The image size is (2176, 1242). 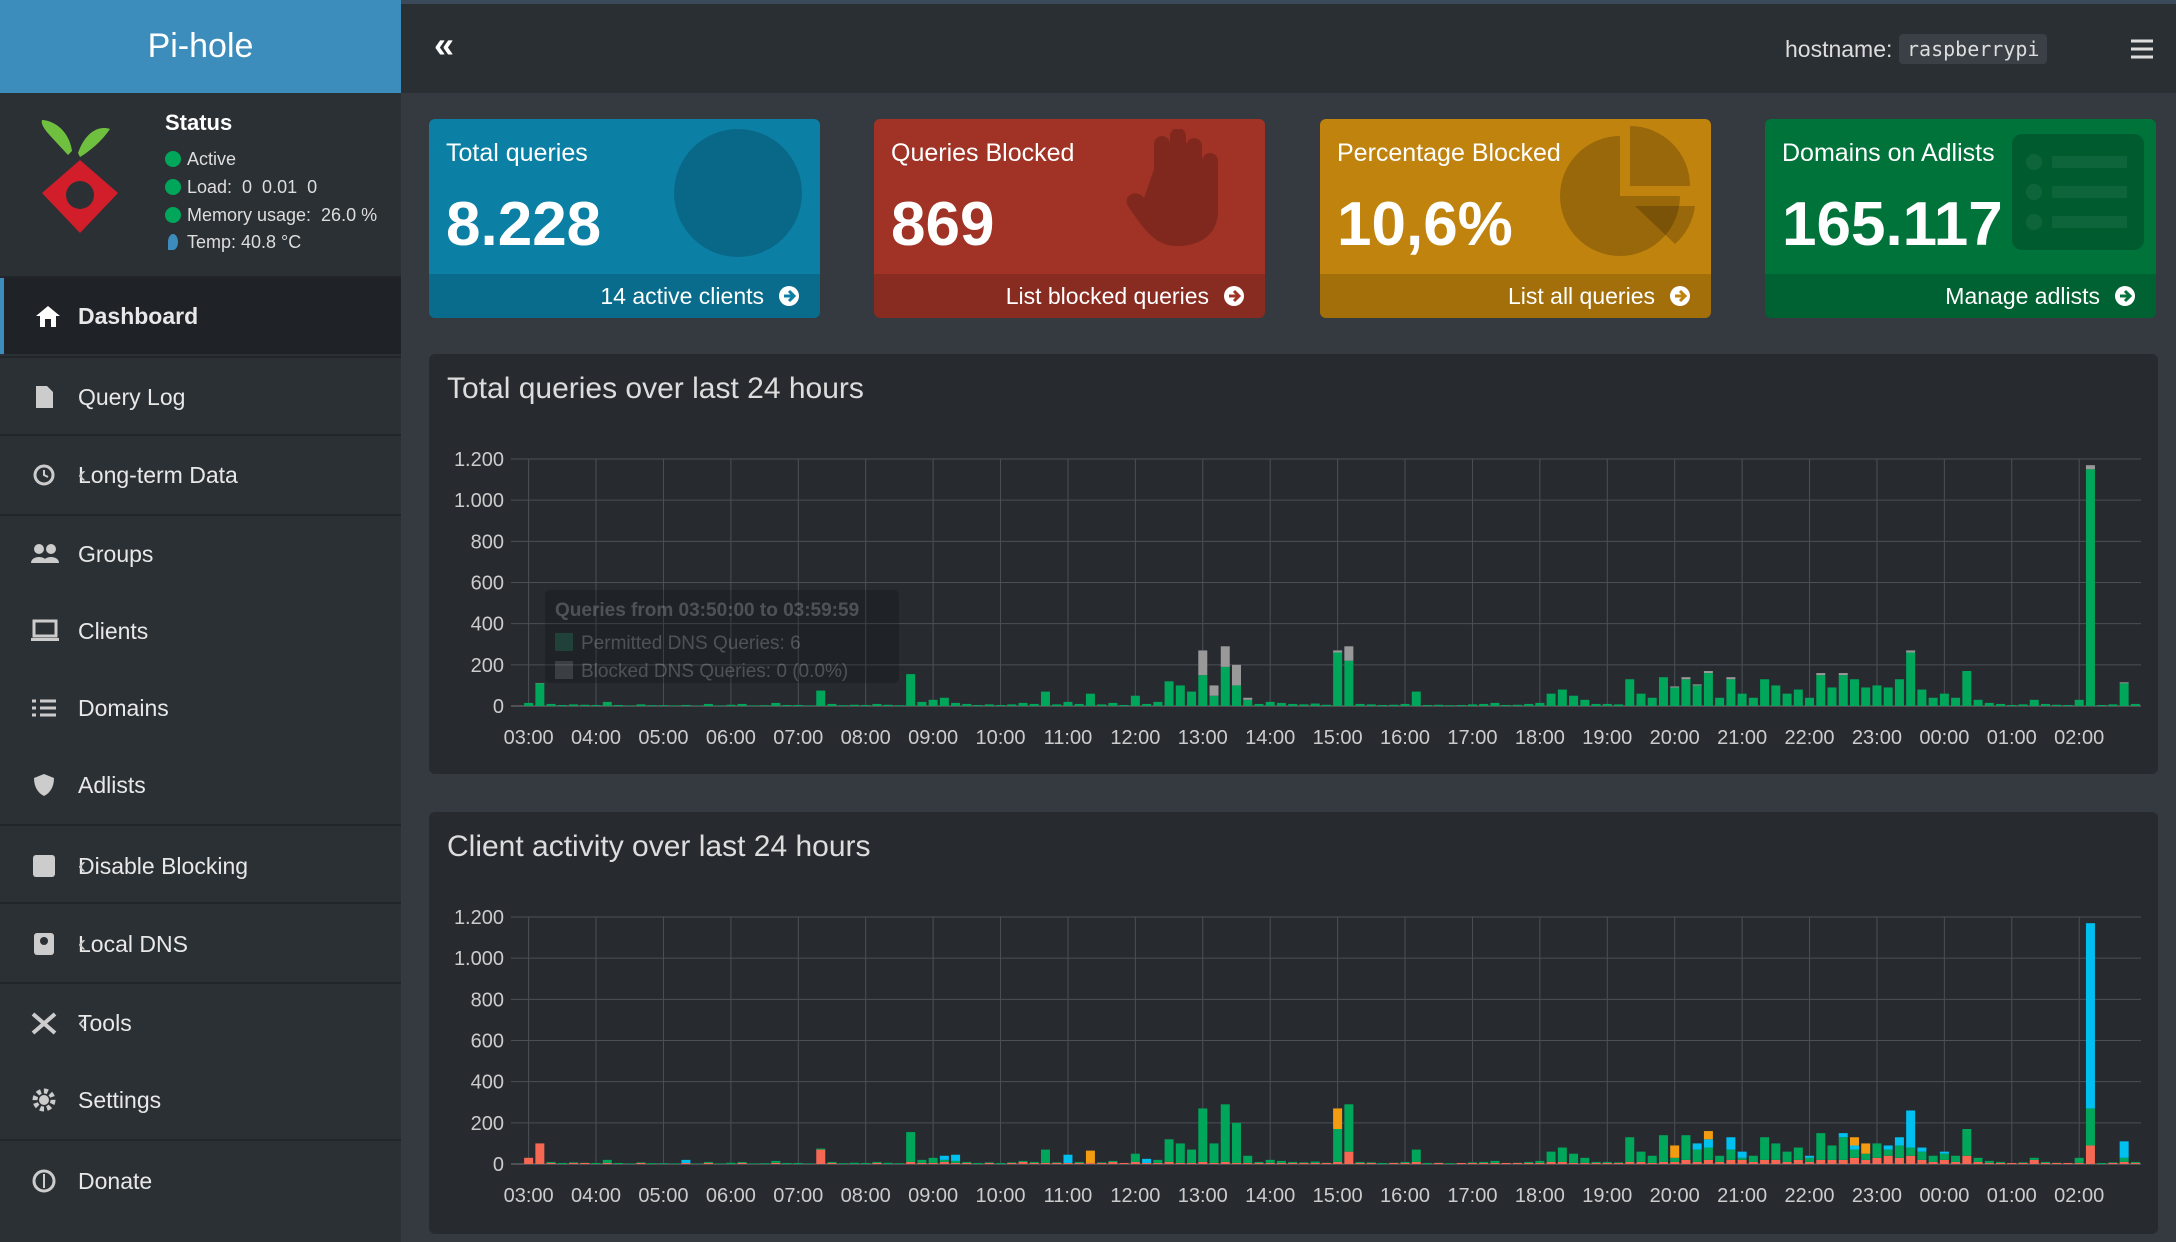 What do you see at coordinates (479, 460) in the screenshot?
I see `y-tick-label: 1.200` at bounding box center [479, 460].